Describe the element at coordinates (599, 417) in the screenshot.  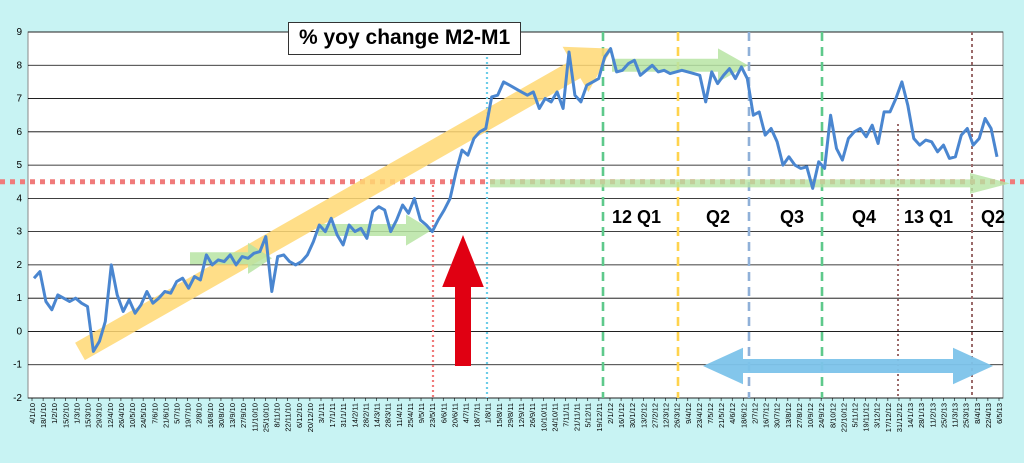
I see `x-tick-label: 19/12/11` at that location.